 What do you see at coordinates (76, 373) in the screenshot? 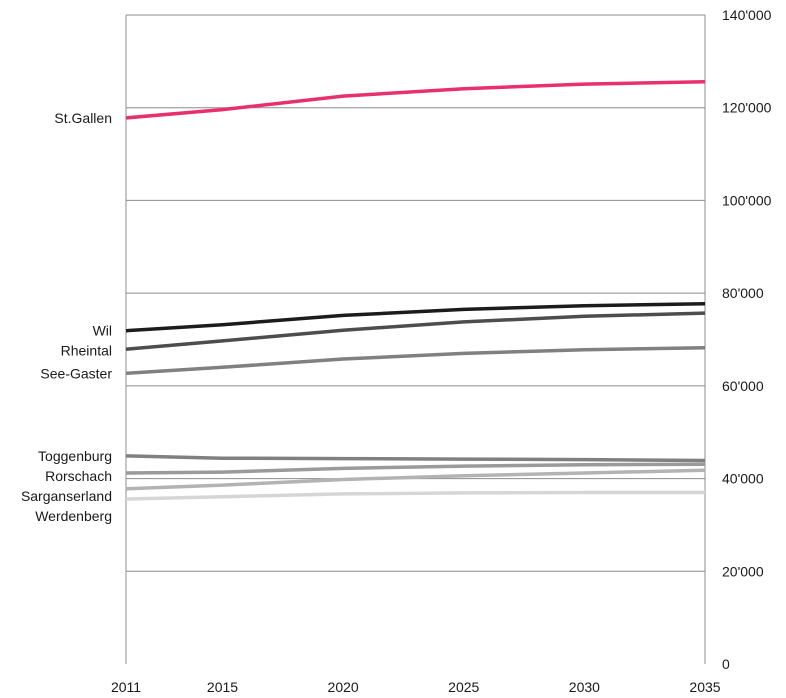
I see `series-label-see-gaster: See-Gaster` at bounding box center [76, 373].